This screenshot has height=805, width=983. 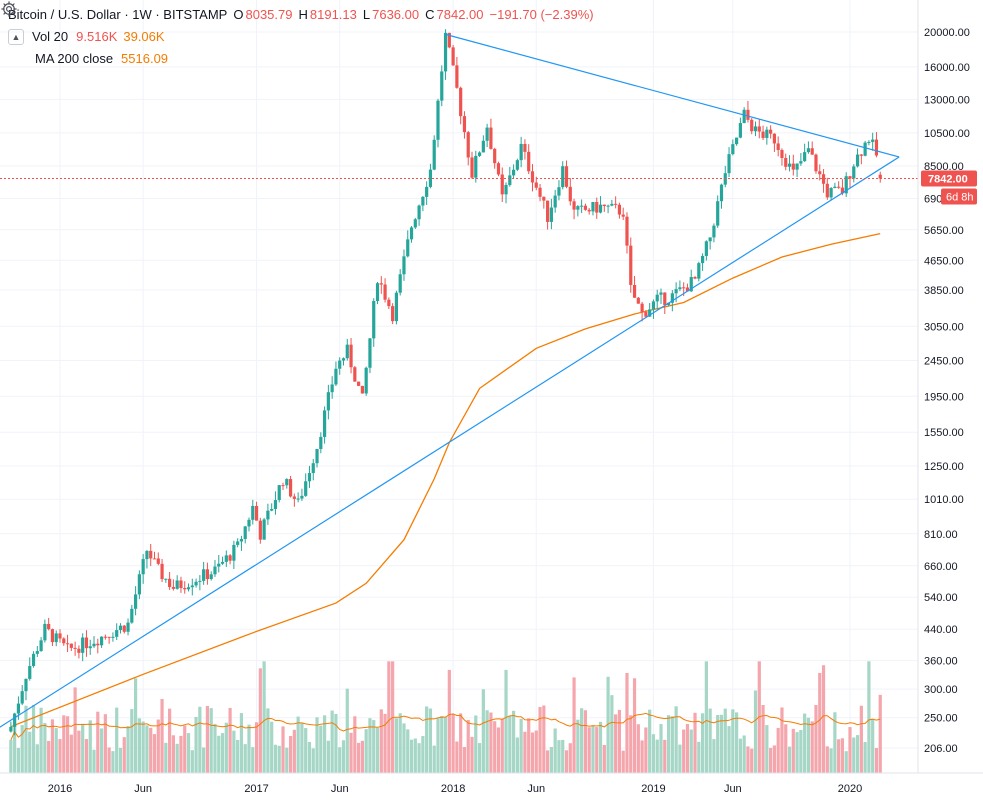 What do you see at coordinates (733, 789) in the screenshot?
I see `time-tick-label: Jun` at bounding box center [733, 789].